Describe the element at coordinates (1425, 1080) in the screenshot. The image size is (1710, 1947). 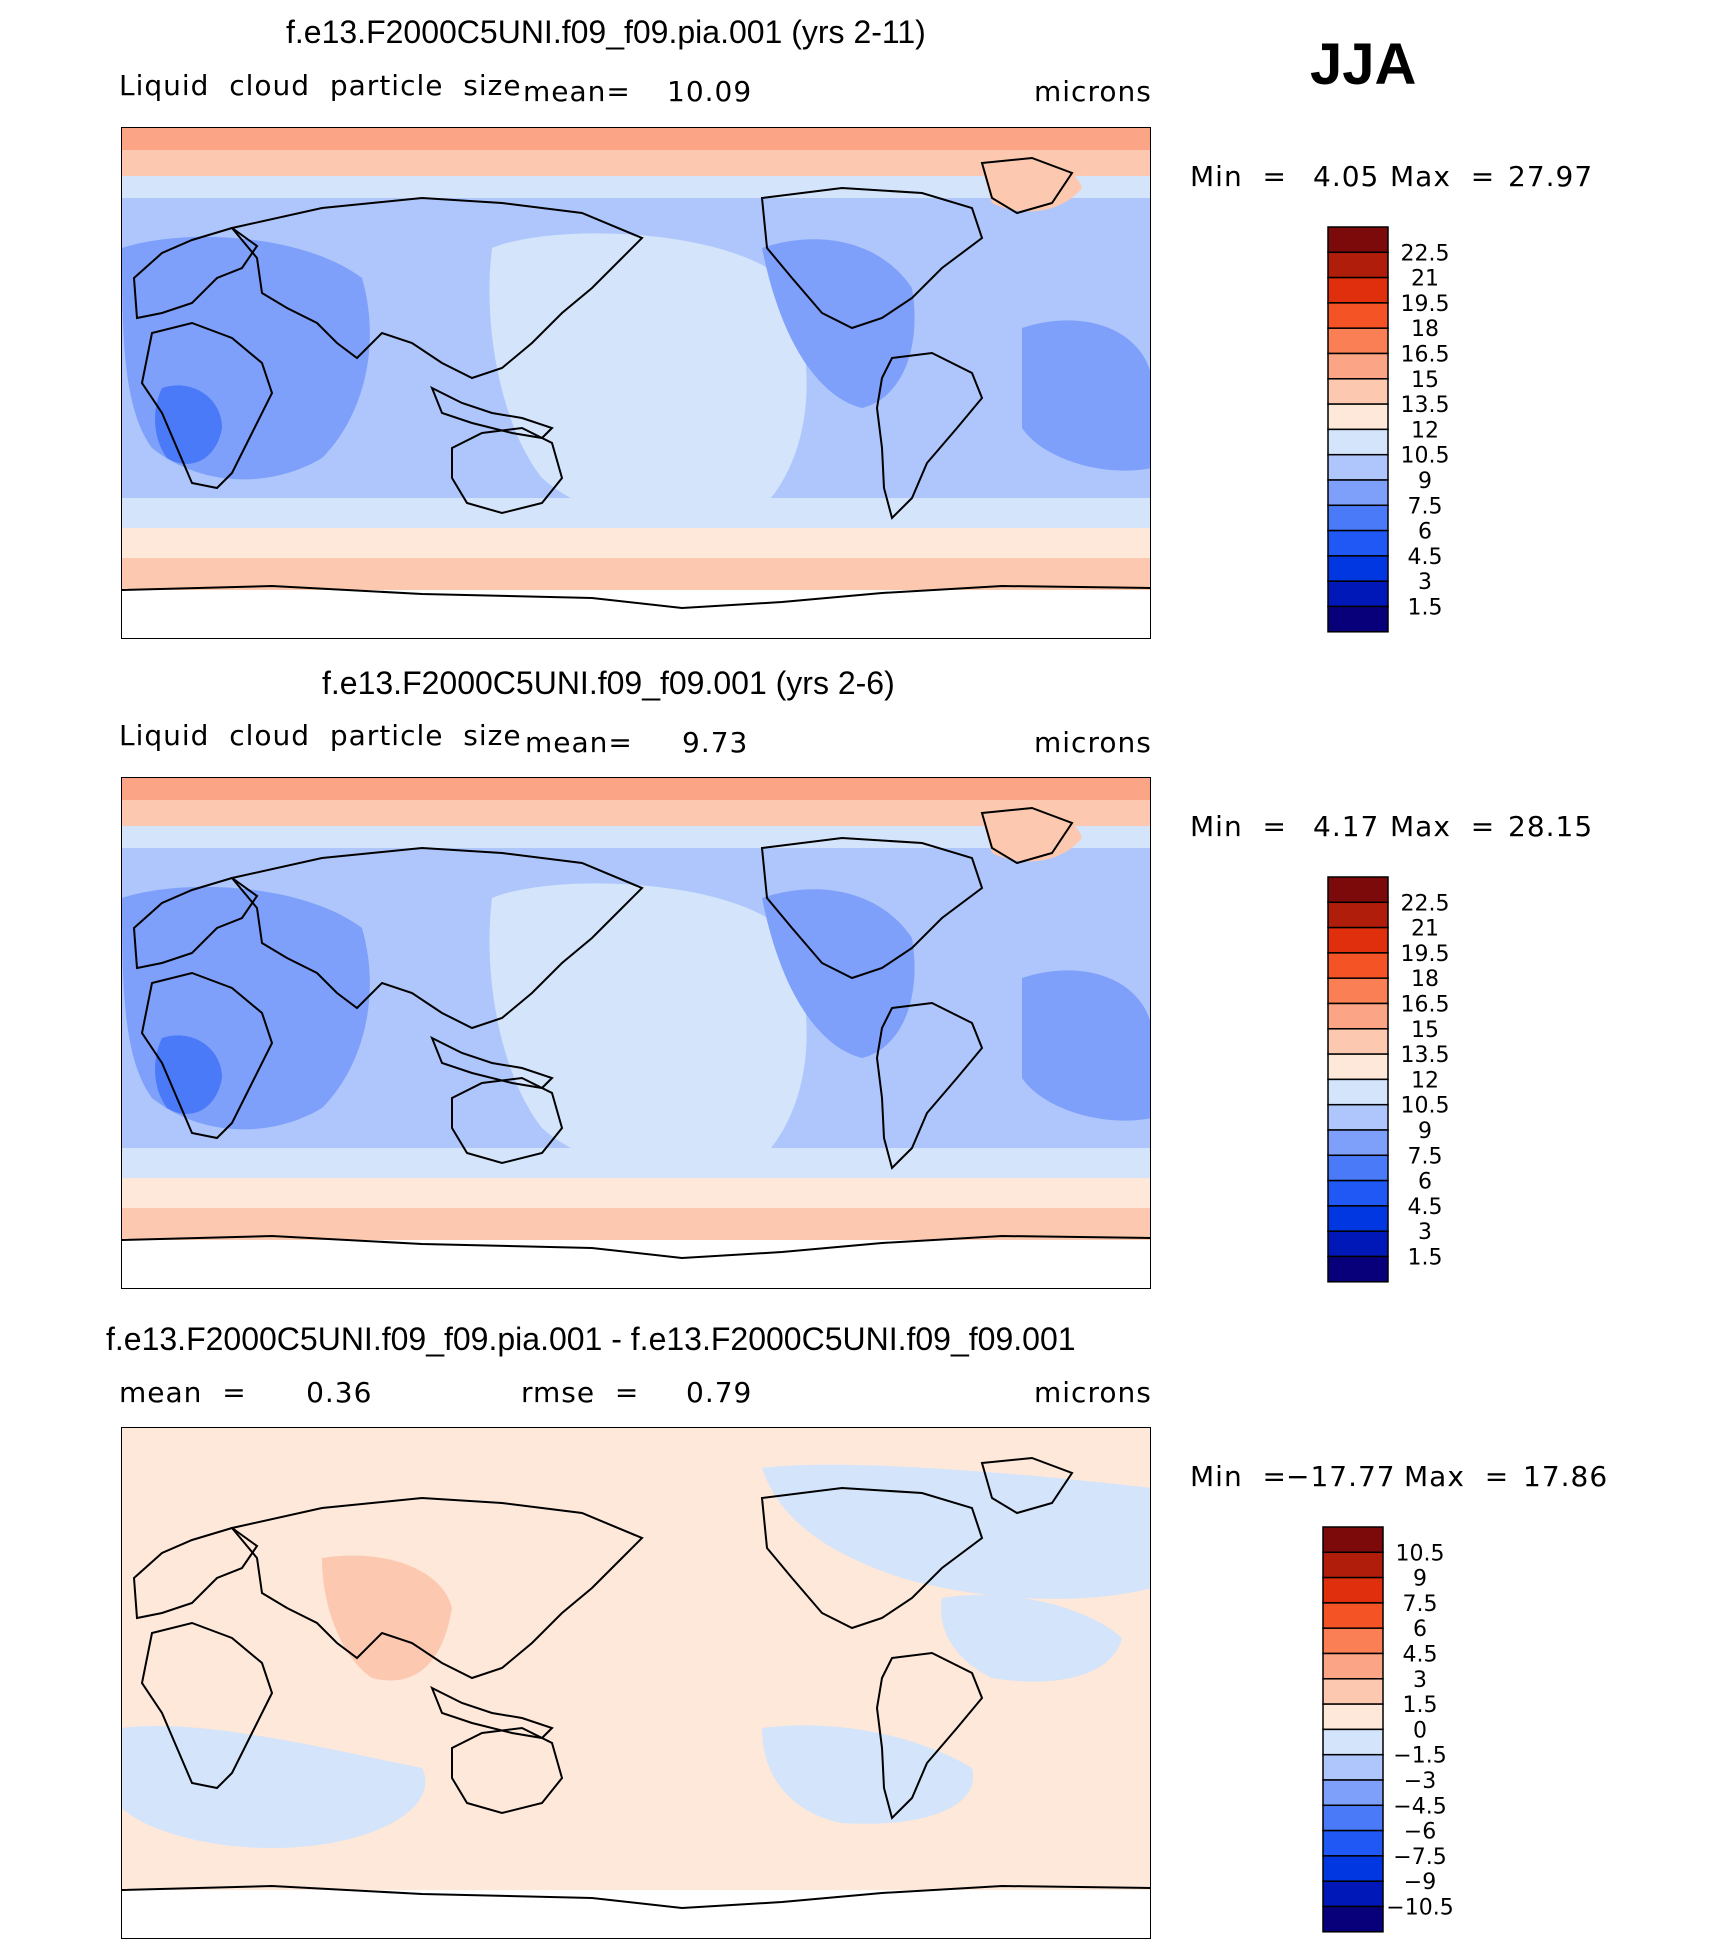
I see `colorbar-tick-label: 12` at that location.